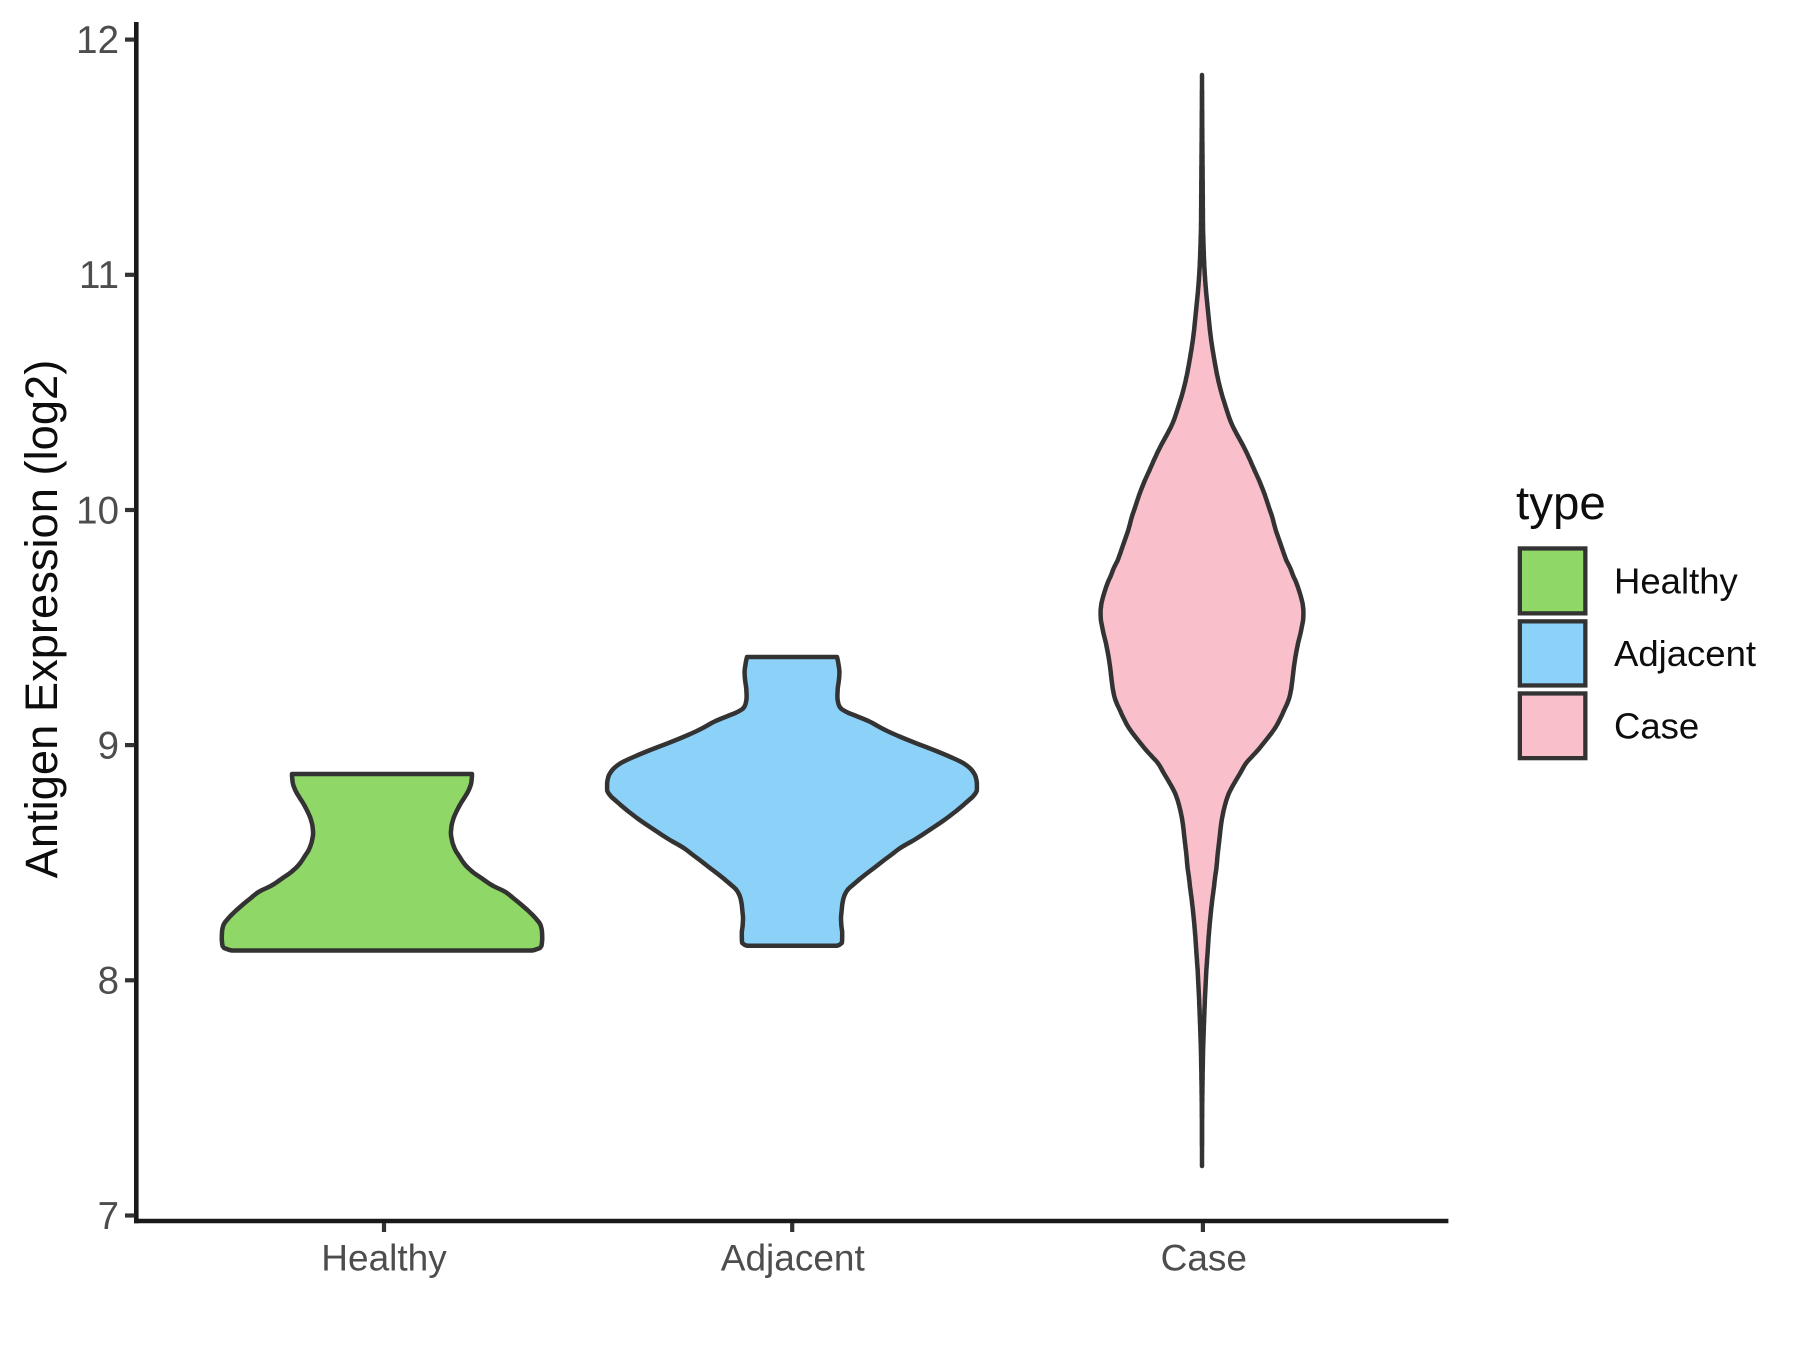 This screenshot has height=1350, width=1800. Describe the element at coordinates (97, 510) in the screenshot. I see `svg-text: 10` at that location.